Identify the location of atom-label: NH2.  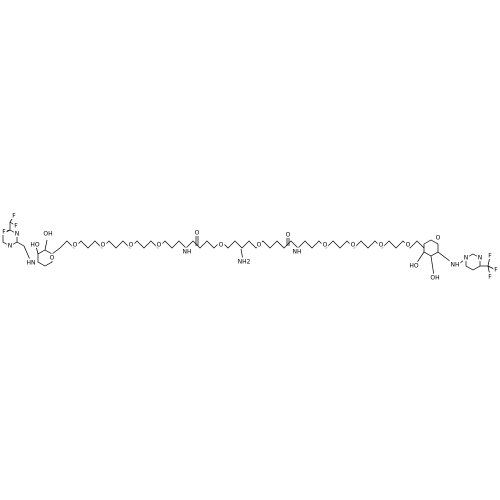
(244, 262).